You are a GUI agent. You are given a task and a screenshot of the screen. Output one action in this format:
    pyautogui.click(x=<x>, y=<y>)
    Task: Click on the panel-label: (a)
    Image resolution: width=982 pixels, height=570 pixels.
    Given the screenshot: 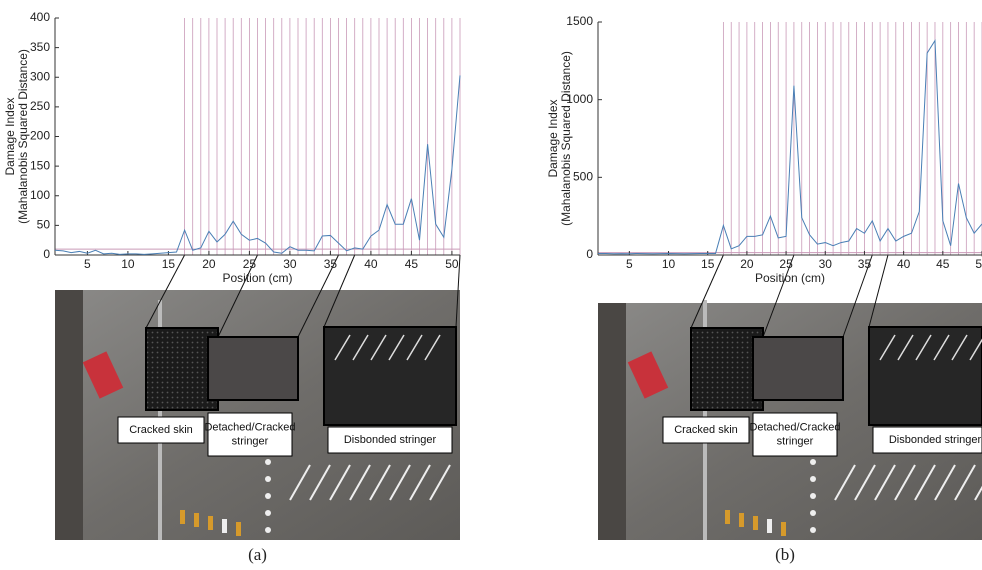 What is the action you would take?
    pyautogui.click(x=257, y=554)
    